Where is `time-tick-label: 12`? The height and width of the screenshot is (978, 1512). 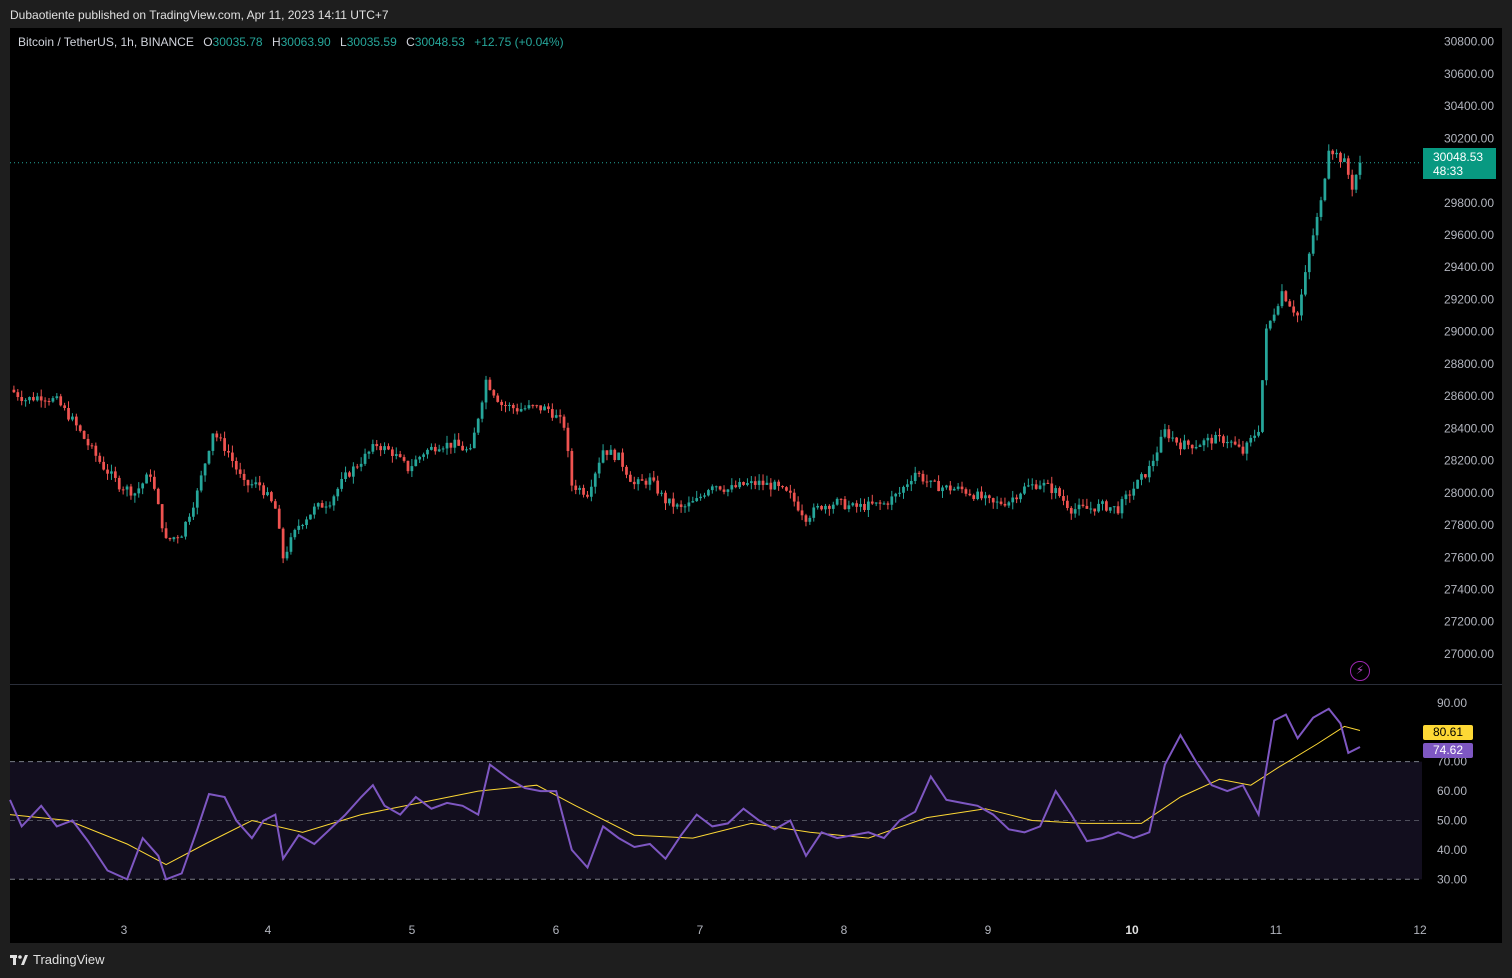 time-tick-label: 12 is located at coordinates (1420, 930).